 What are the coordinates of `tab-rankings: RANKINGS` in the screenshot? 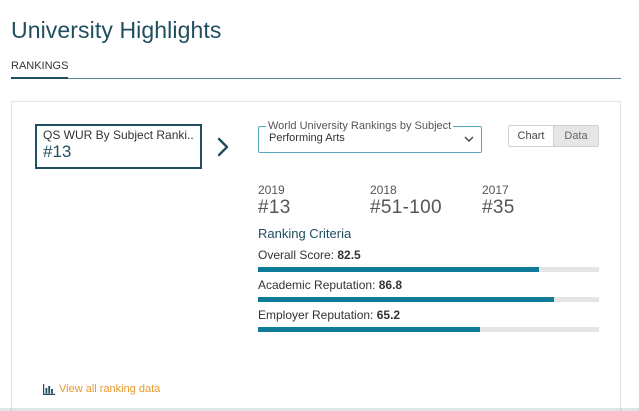 It's located at (40, 69).